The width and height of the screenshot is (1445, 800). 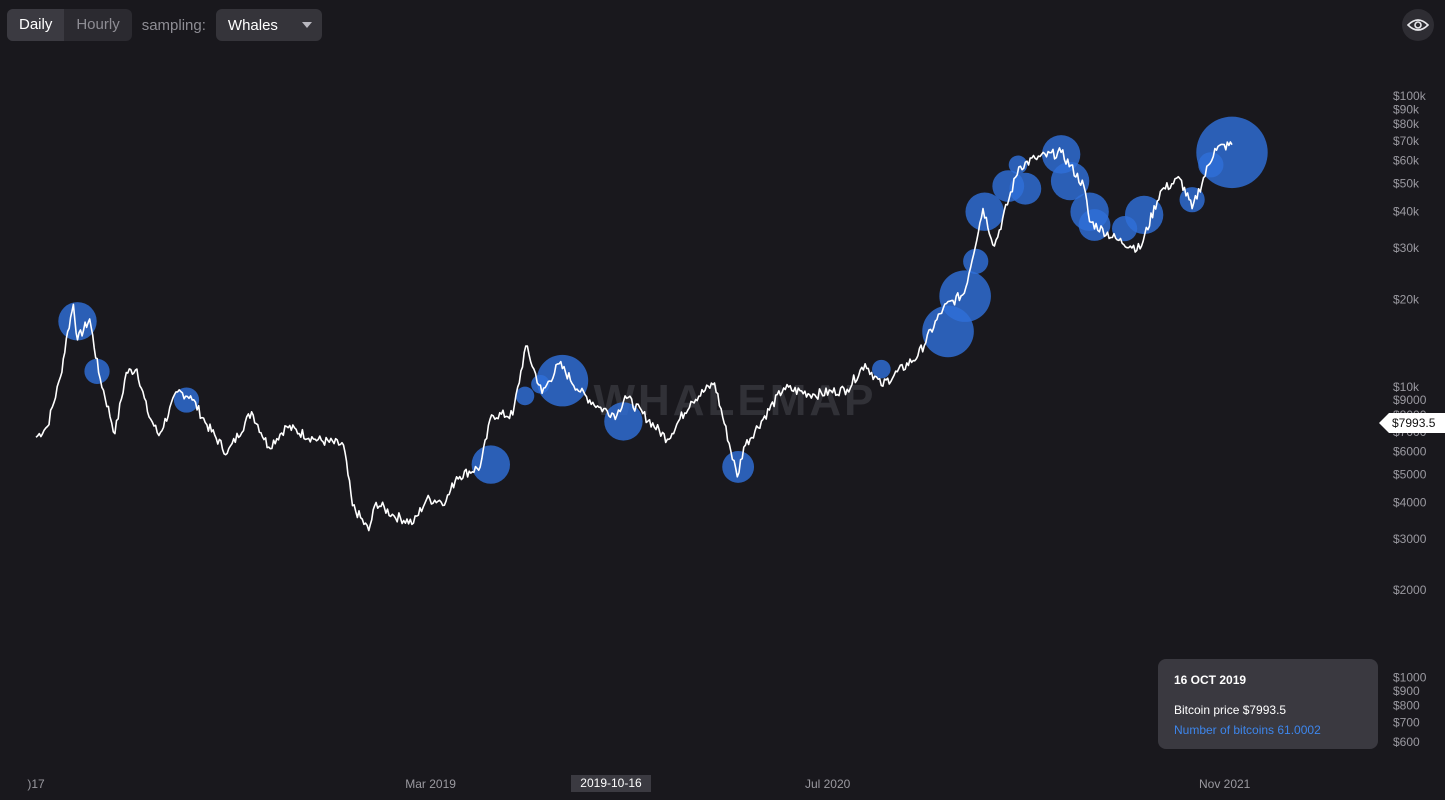 I want to click on y-tick-label: $6000, so click(x=1410, y=451).